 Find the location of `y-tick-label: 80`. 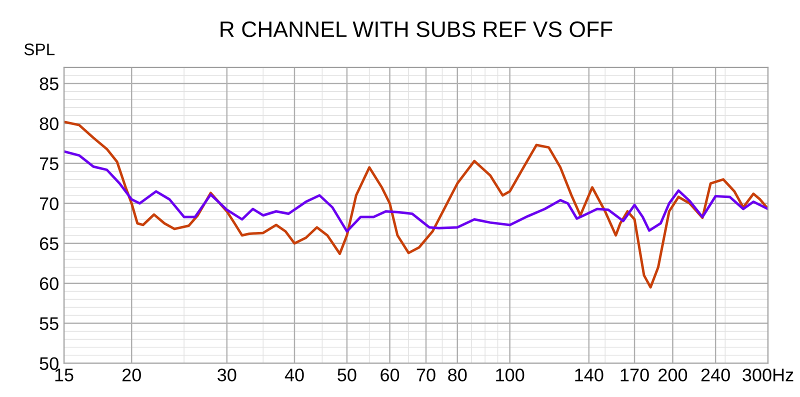

y-tick-label: 80 is located at coordinates (49, 123).